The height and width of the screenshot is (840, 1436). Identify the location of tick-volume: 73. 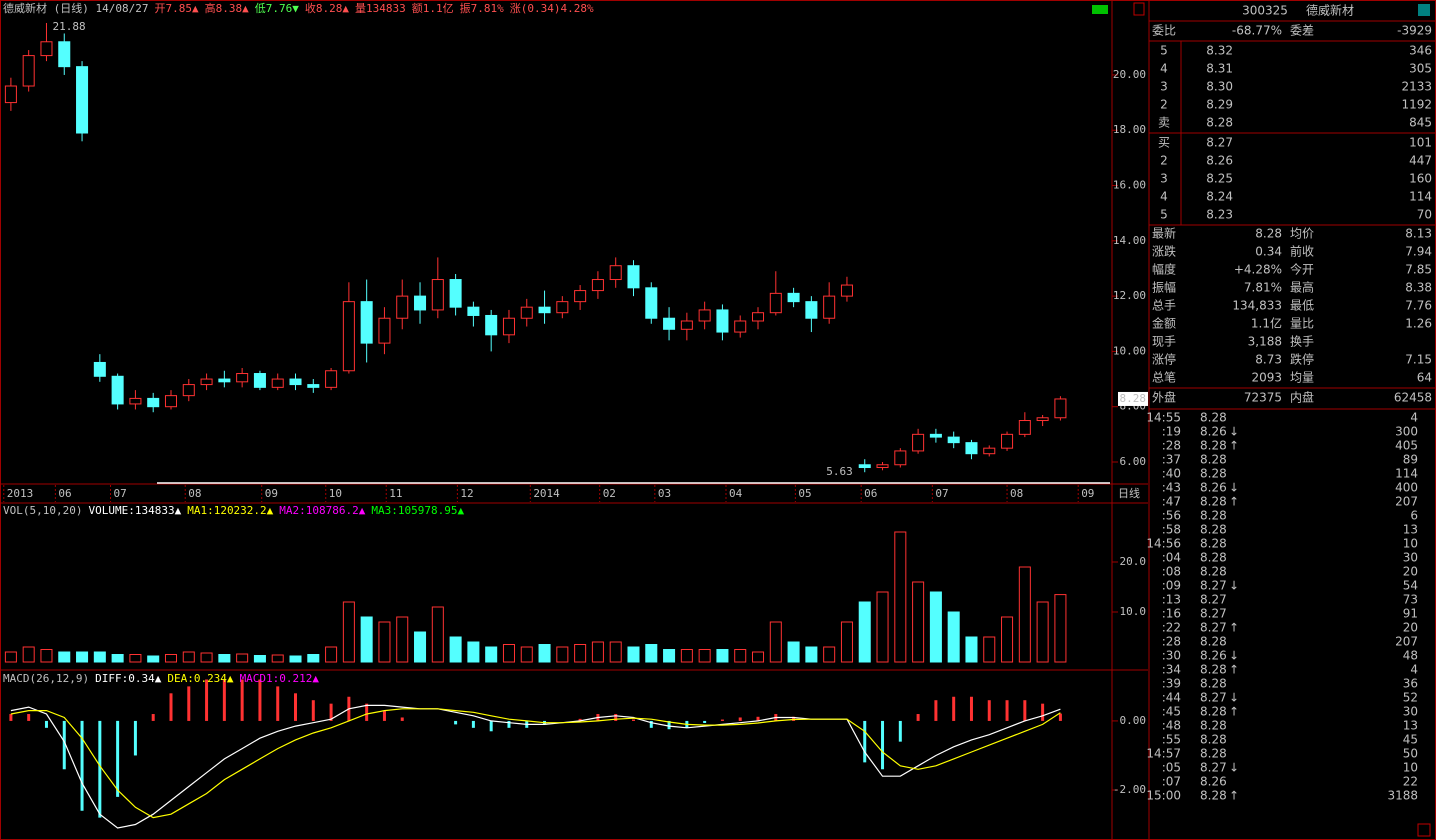
(1410, 600).